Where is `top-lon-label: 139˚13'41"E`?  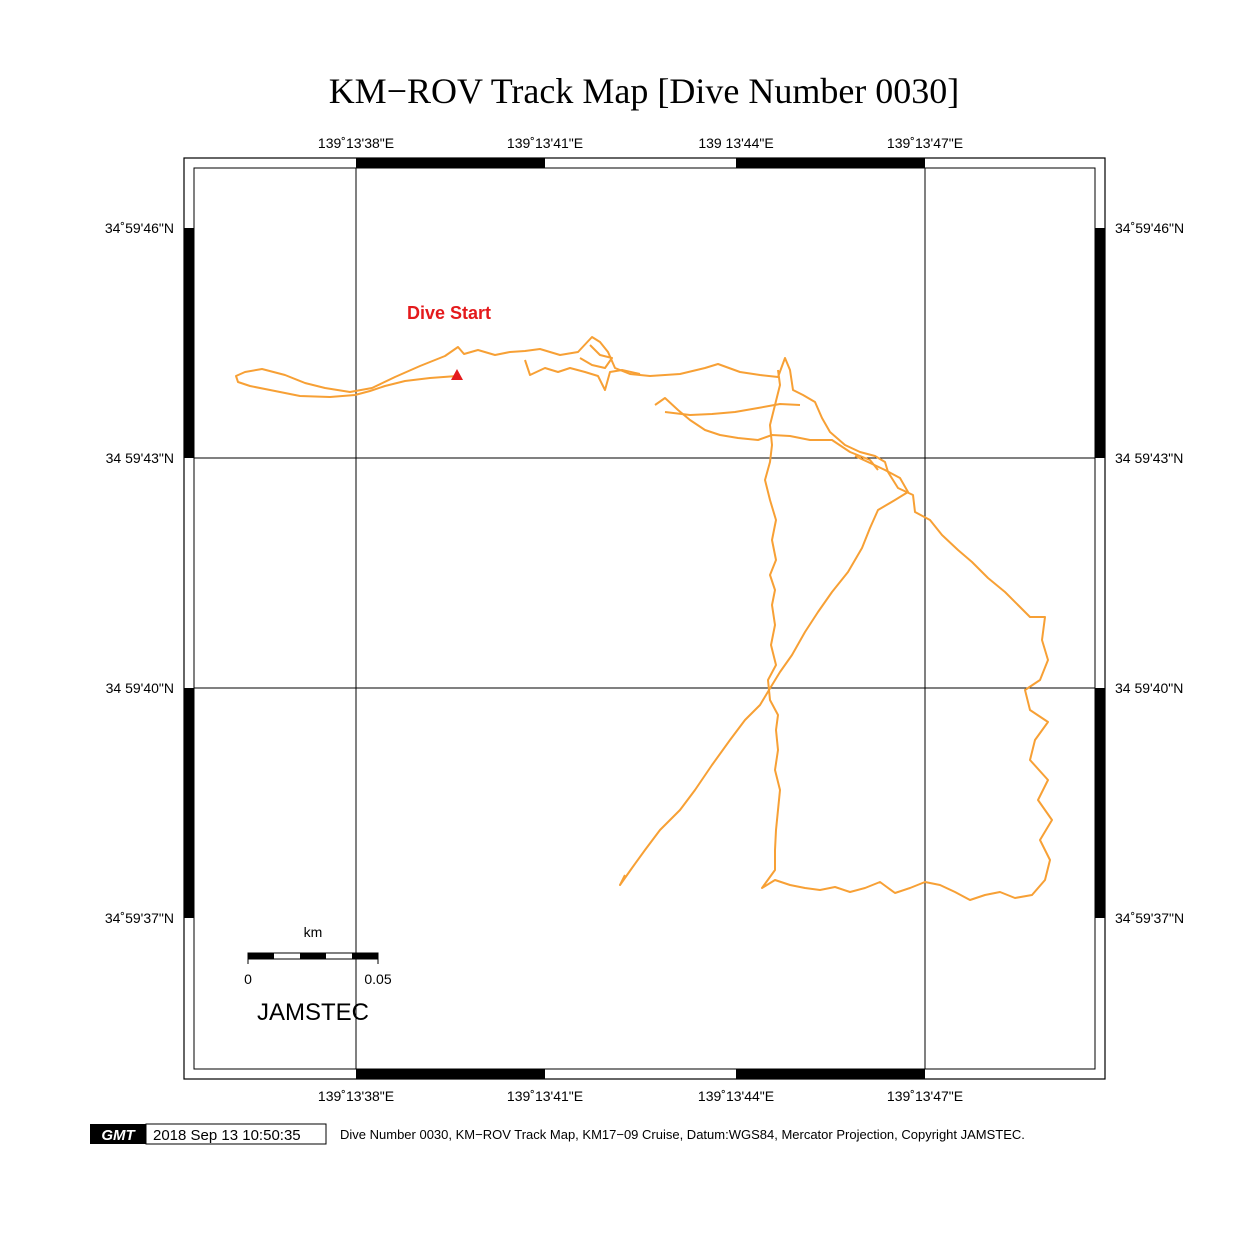 top-lon-label: 139˚13'41"E is located at coordinates (545, 143).